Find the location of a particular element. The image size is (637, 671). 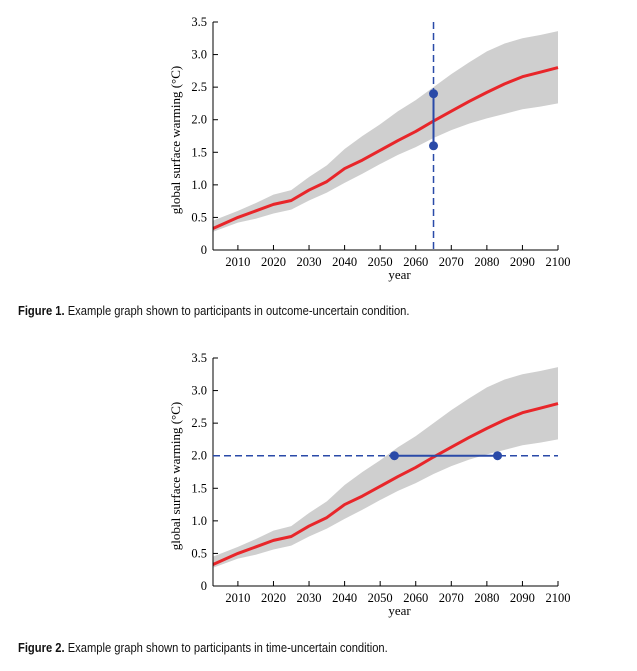

interval-marker-late is located at coordinates (498, 456).